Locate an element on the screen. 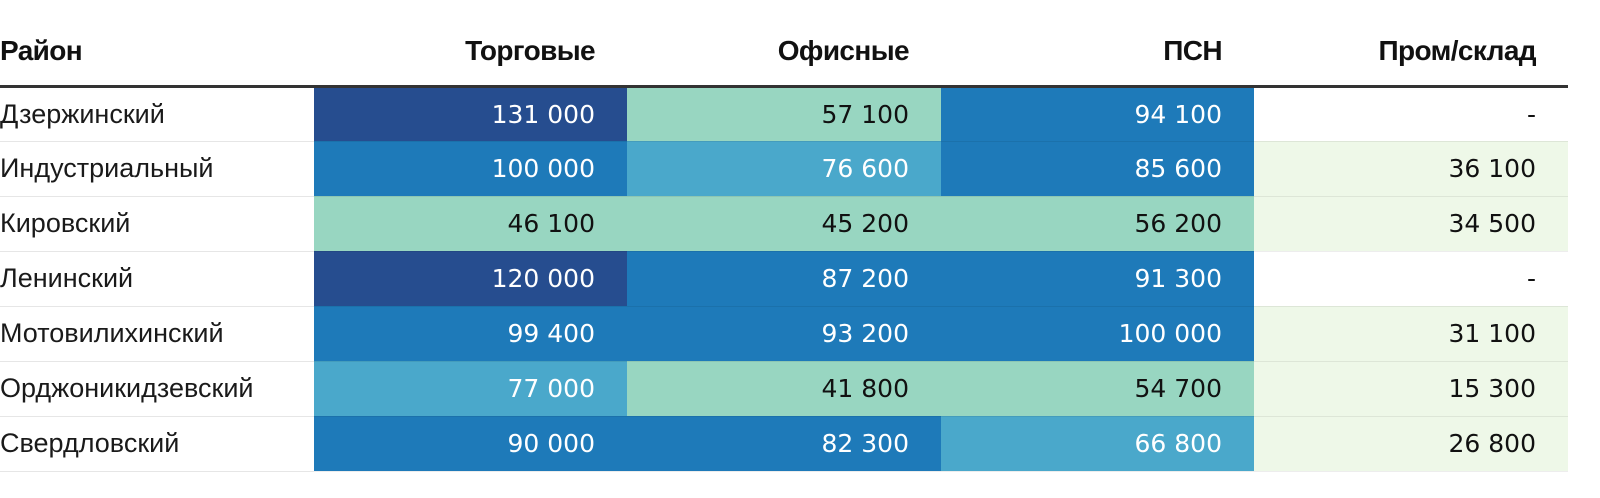 The height and width of the screenshot is (498, 1600). table-row: Свердловский 90 000 82 300 66 800 26 800 is located at coordinates (784, 444).